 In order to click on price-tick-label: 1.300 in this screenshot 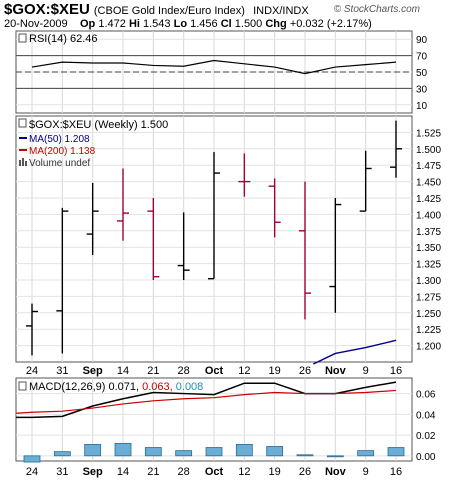, I will do `click(428, 281)`.